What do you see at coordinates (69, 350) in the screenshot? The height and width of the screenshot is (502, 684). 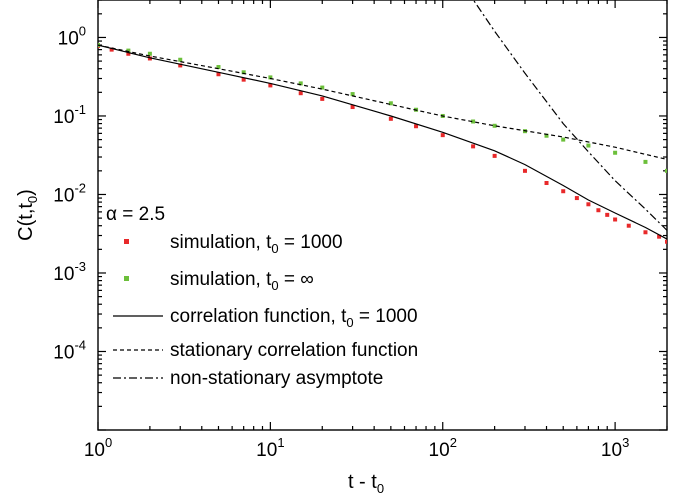 I see `y-tick-label: 10⁻⁴` at bounding box center [69, 350].